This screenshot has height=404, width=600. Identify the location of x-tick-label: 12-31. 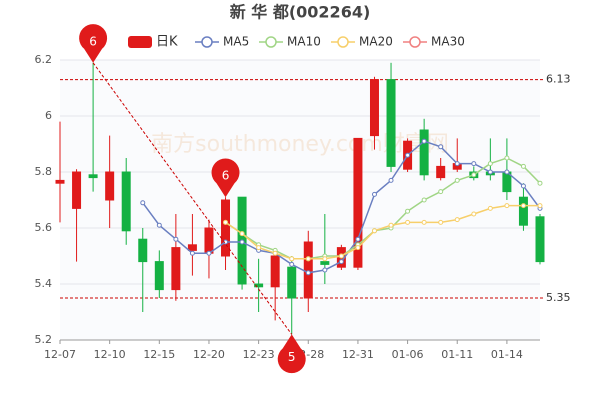
(358, 354).